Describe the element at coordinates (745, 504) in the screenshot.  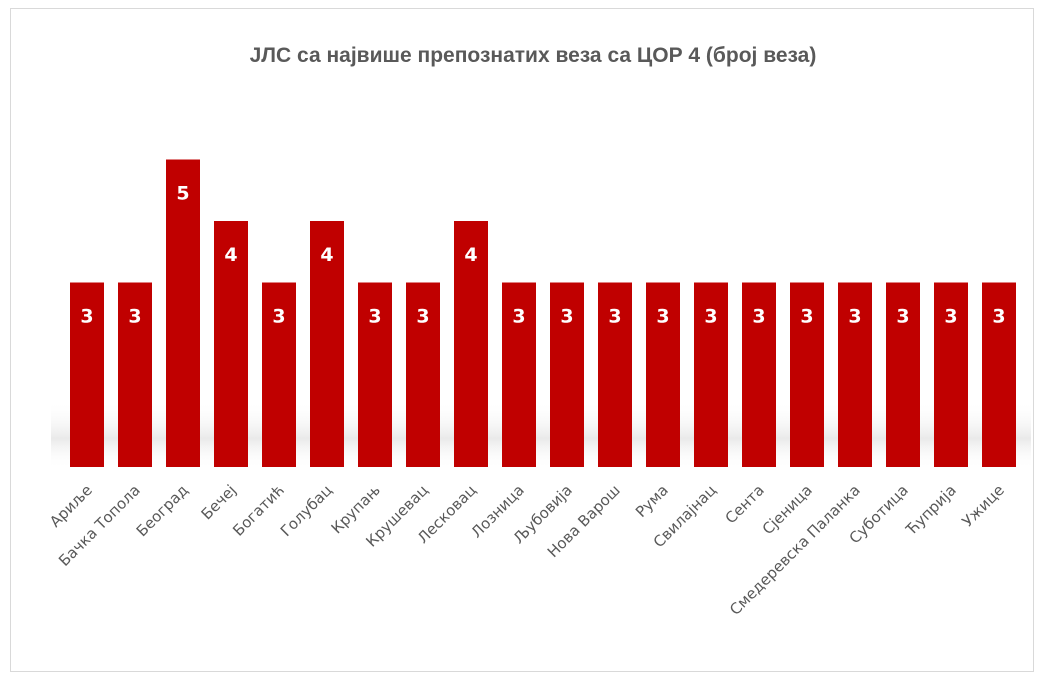
I see `category-label: Сента` at that location.